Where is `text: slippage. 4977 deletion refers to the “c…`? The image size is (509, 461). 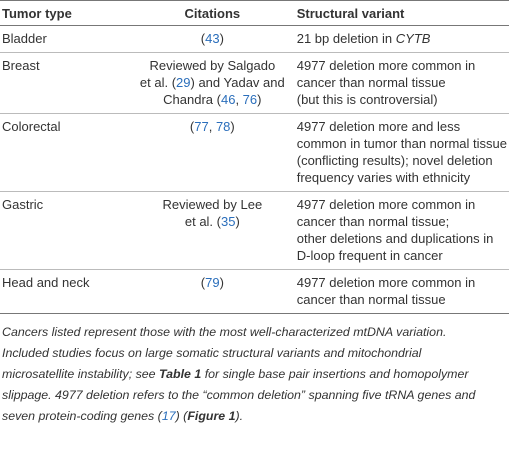
text: slippage. 4977 deletion refers to the “c… is located at coordinates (239, 395).